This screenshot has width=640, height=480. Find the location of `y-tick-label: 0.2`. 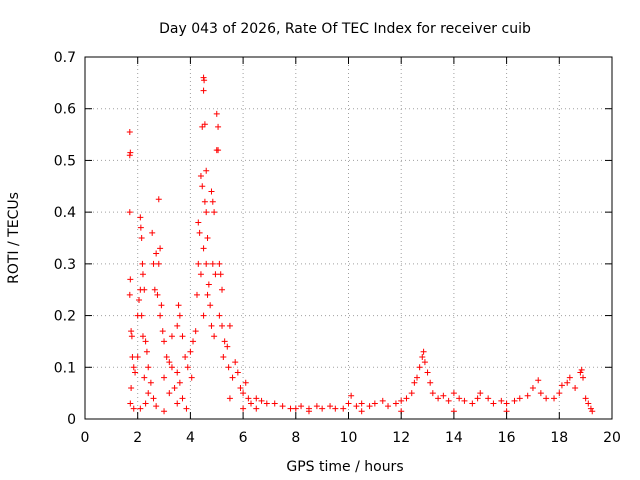

y-tick-label: 0.2 is located at coordinates (65, 317).